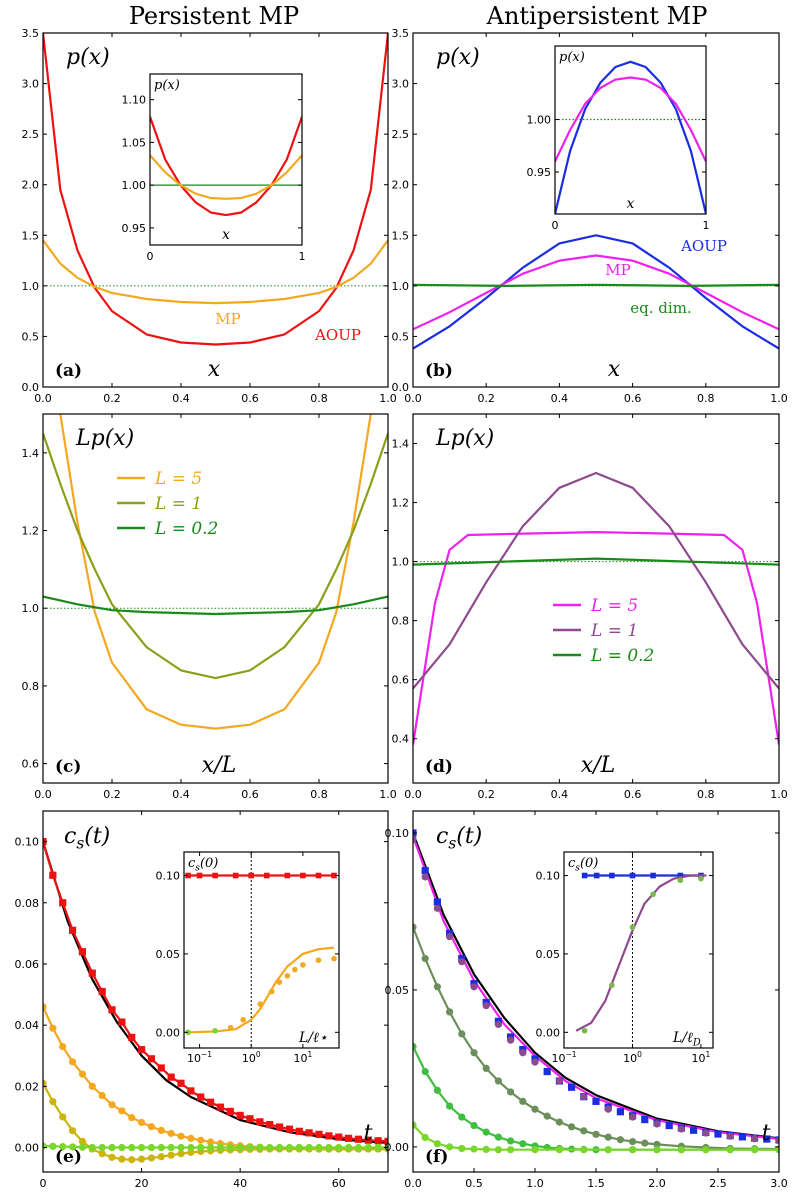 The image size is (793, 1197). What do you see at coordinates (401, 387) in the screenshot?
I see `y-tick-label: 0.0` at bounding box center [401, 387].